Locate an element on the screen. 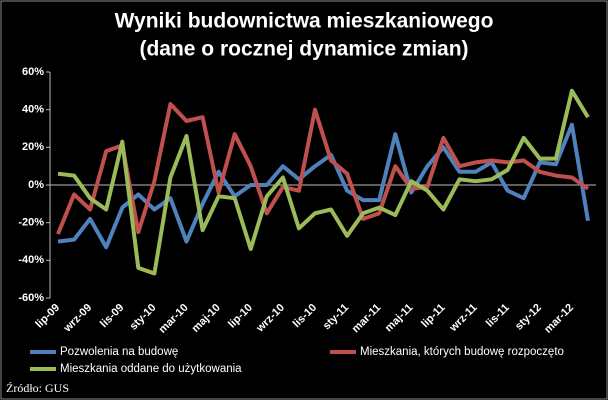 Image resolution: width=608 pixels, height=400 pixels. chart-subtitle: (dane o rocznej dynamice zmian) is located at coordinates (303, 49).